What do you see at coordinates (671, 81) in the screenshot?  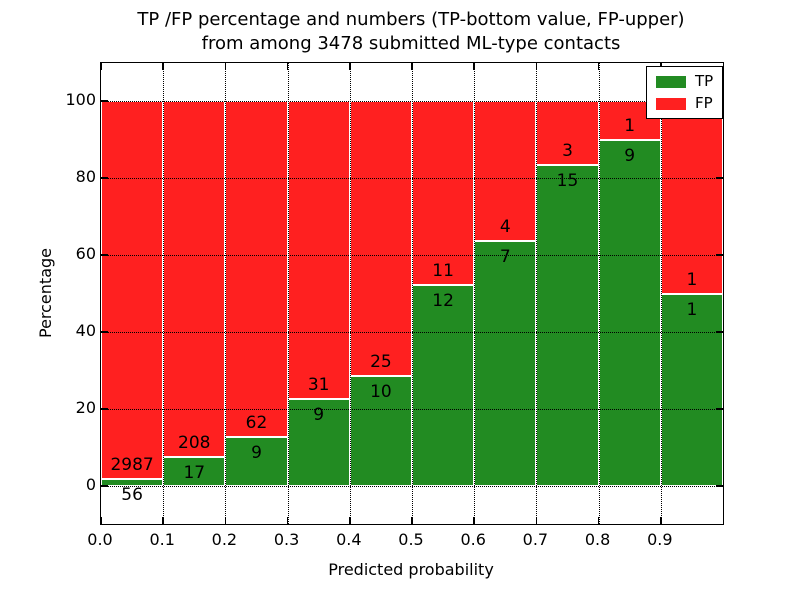 I see `tp-swatch-icon` at bounding box center [671, 81].